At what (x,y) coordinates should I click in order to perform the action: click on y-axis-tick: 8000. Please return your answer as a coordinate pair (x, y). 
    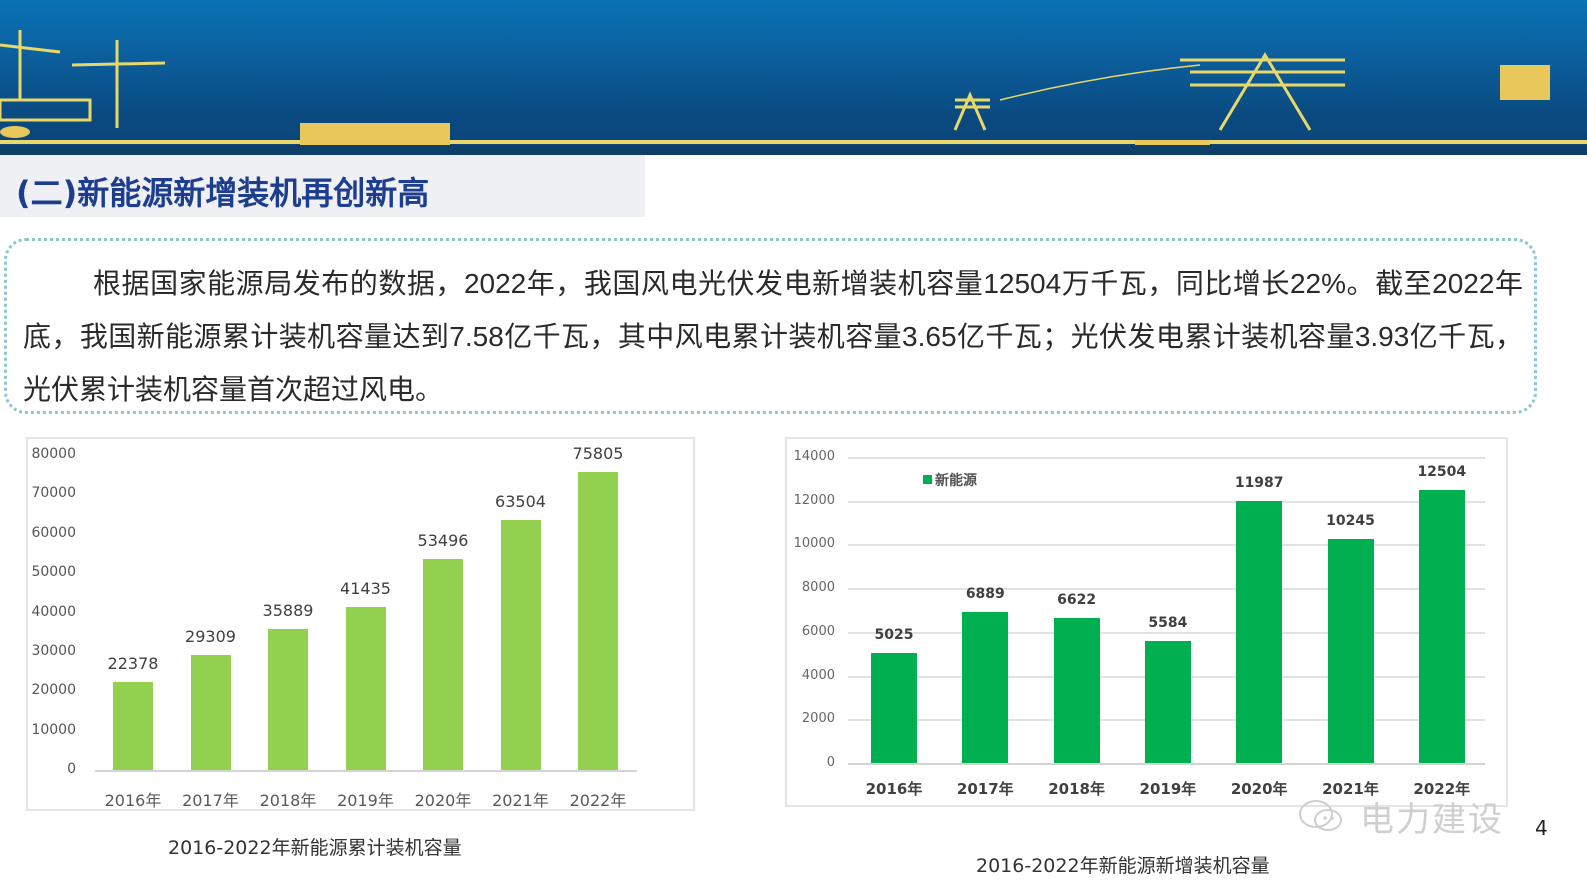
    Looking at the image, I should click on (818, 588).